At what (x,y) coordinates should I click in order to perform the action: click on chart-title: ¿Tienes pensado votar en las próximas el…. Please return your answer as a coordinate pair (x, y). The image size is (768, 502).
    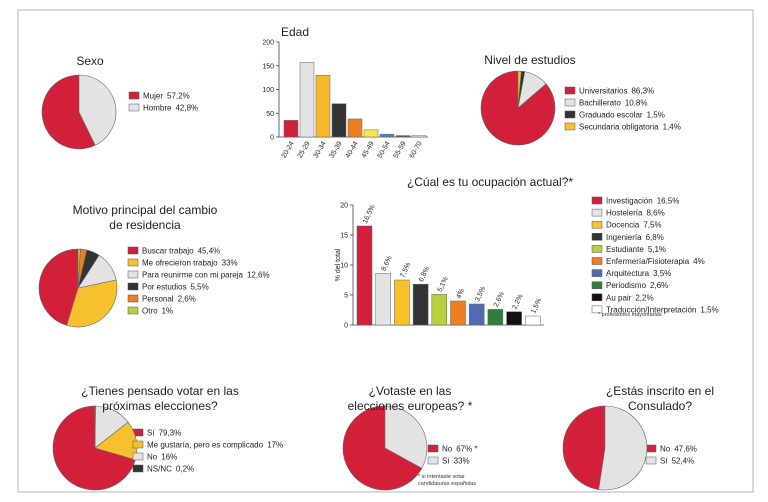
    Looking at the image, I should click on (160, 398).